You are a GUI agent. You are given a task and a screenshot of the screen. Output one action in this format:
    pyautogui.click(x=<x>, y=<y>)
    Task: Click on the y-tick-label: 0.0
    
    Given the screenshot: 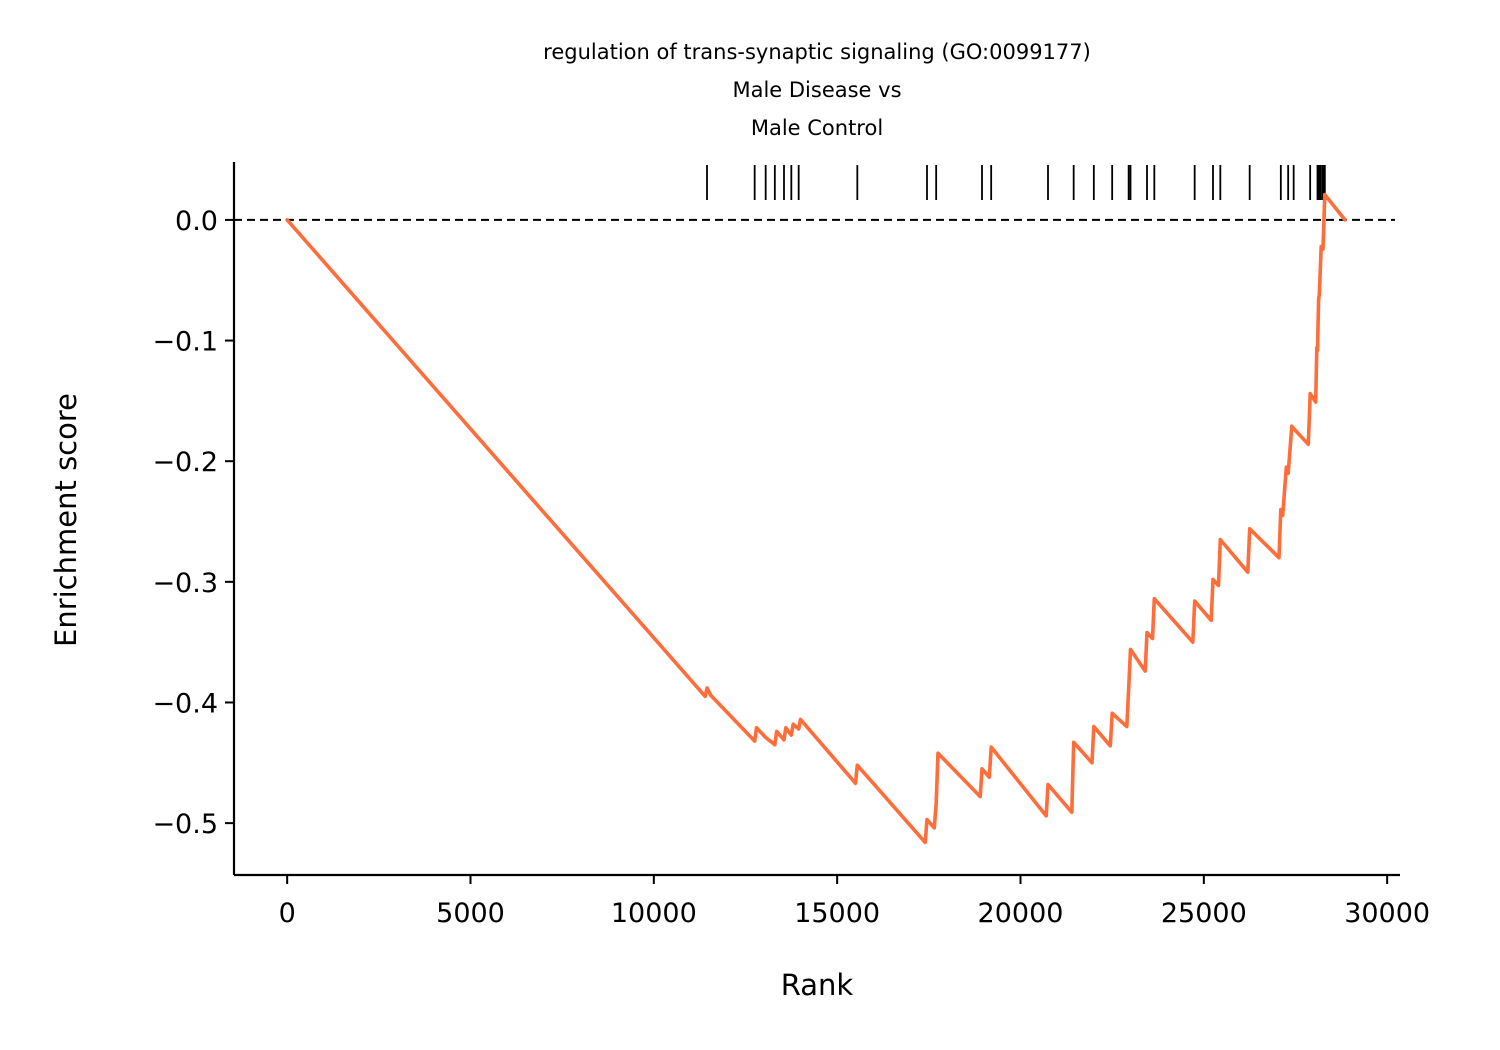 What is the action you would take?
    pyautogui.click(x=196, y=221)
    